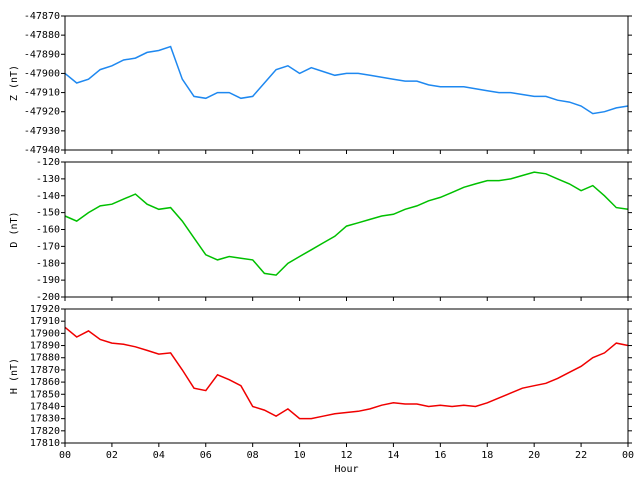 This screenshot has height=480, width=640. I want to click on x-tick-label: 22, so click(581, 455).